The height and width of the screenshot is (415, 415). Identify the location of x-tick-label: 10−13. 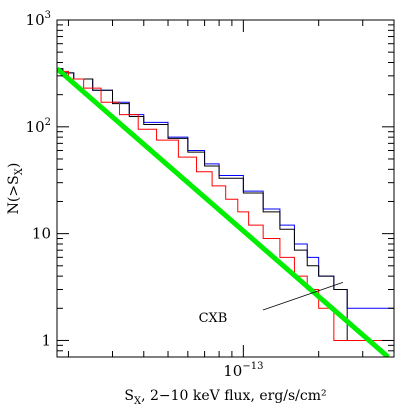
(243, 370).